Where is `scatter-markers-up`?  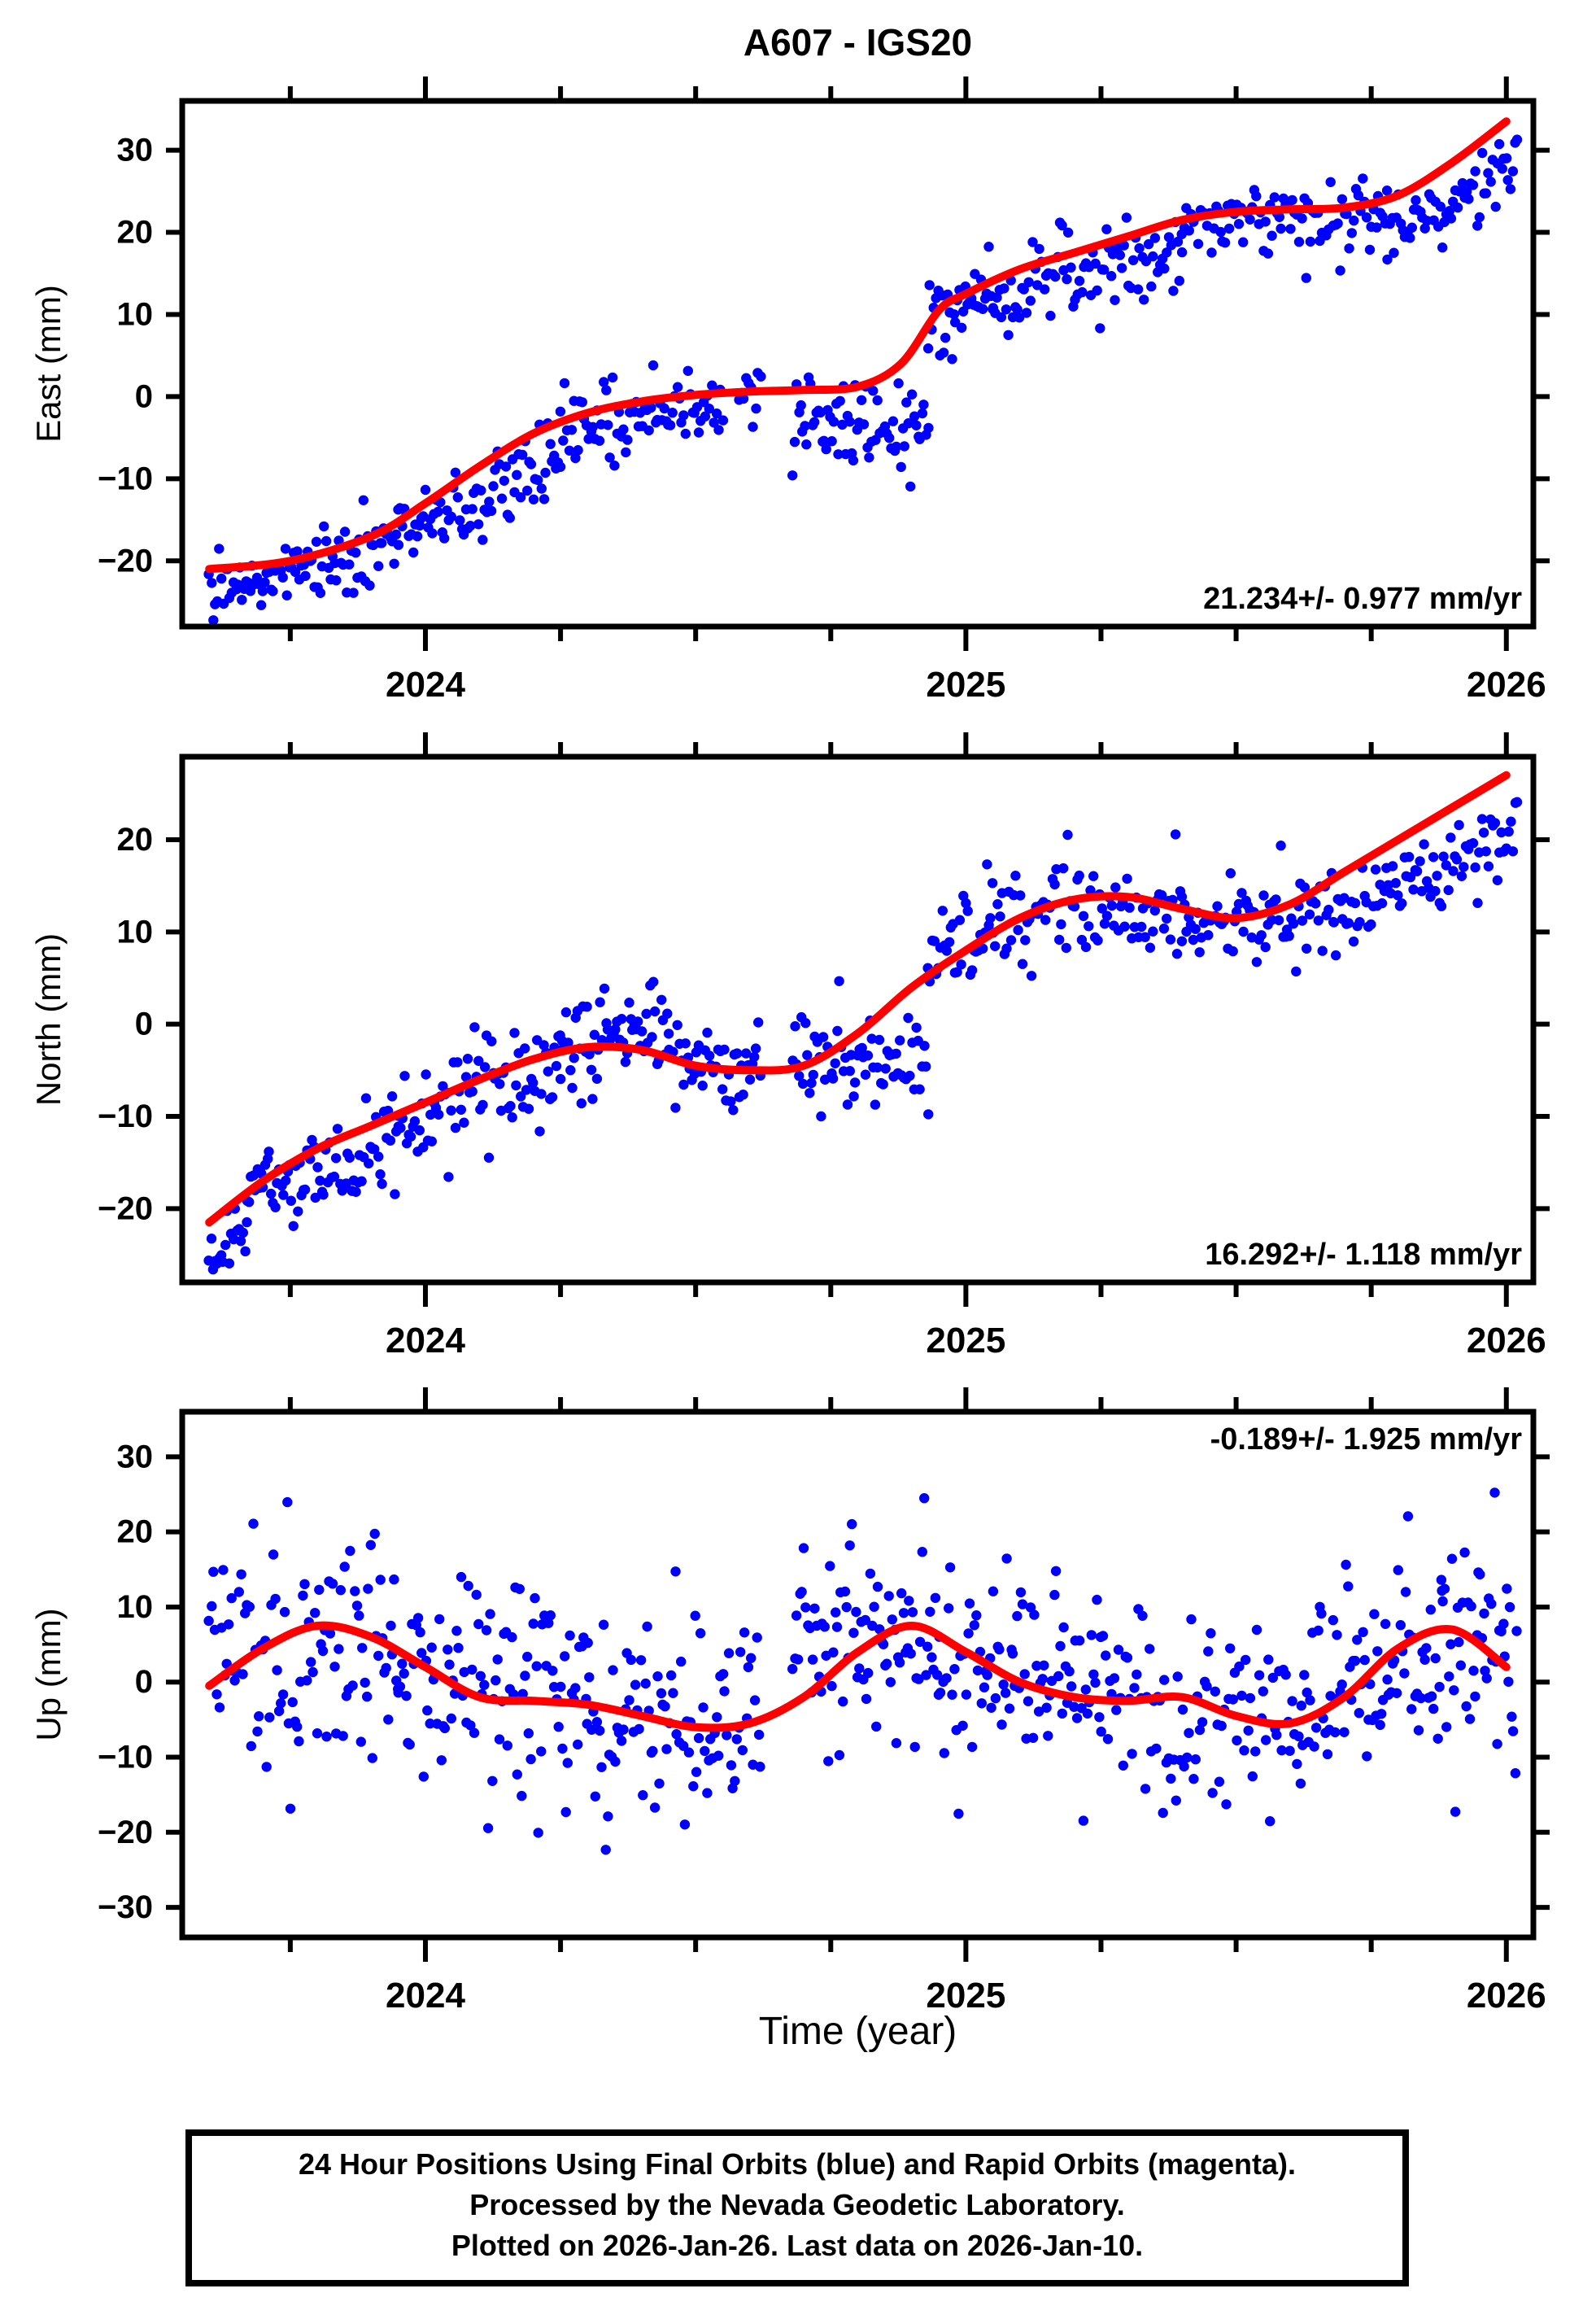
scatter-markers-up is located at coordinates (862, 1671).